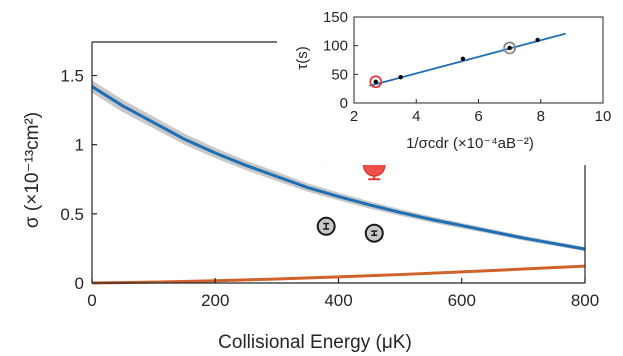 The image size is (623, 356). What do you see at coordinates (79, 283) in the screenshot?
I see `y-tick-label: 0` at bounding box center [79, 283].